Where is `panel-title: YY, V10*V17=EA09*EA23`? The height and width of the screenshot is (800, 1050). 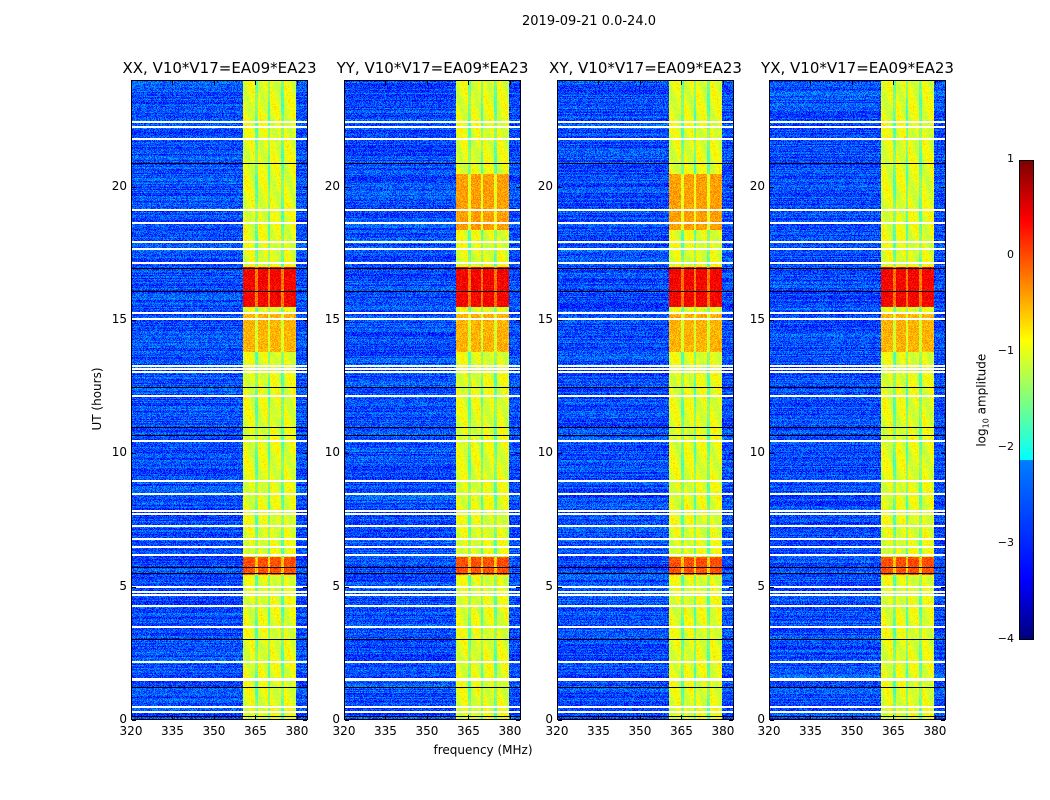
panel-title: YY, V10*V17=EA09*EA23 is located at coordinates (432, 68).